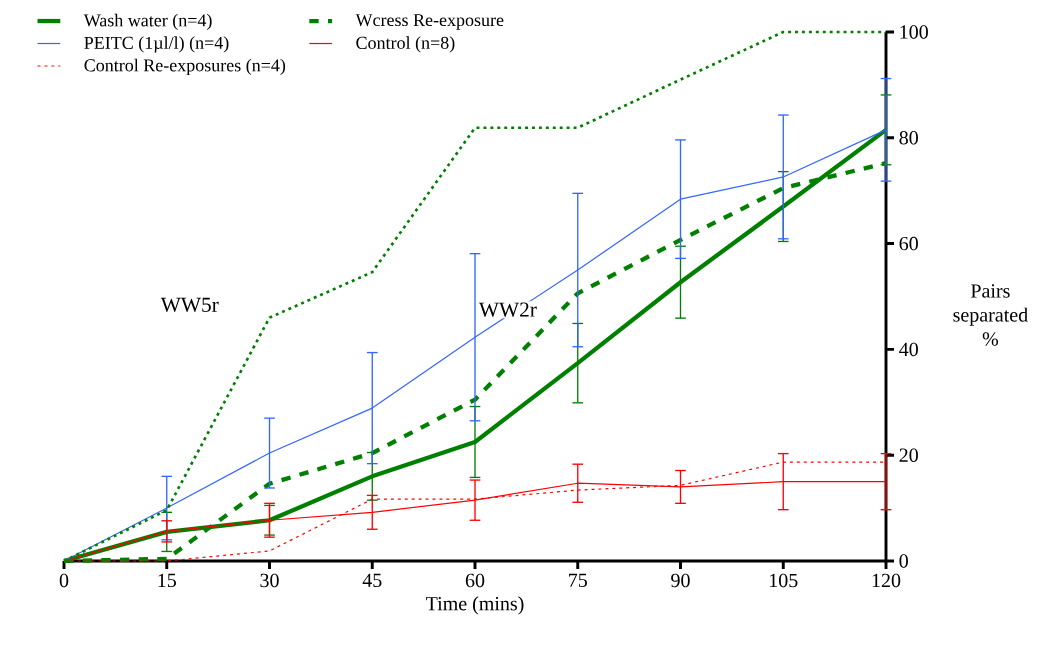 This screenshot has width=1040, height=659. I want to click on legend-label: PEITC (1µl/l) (n=4), so click(156, 44).